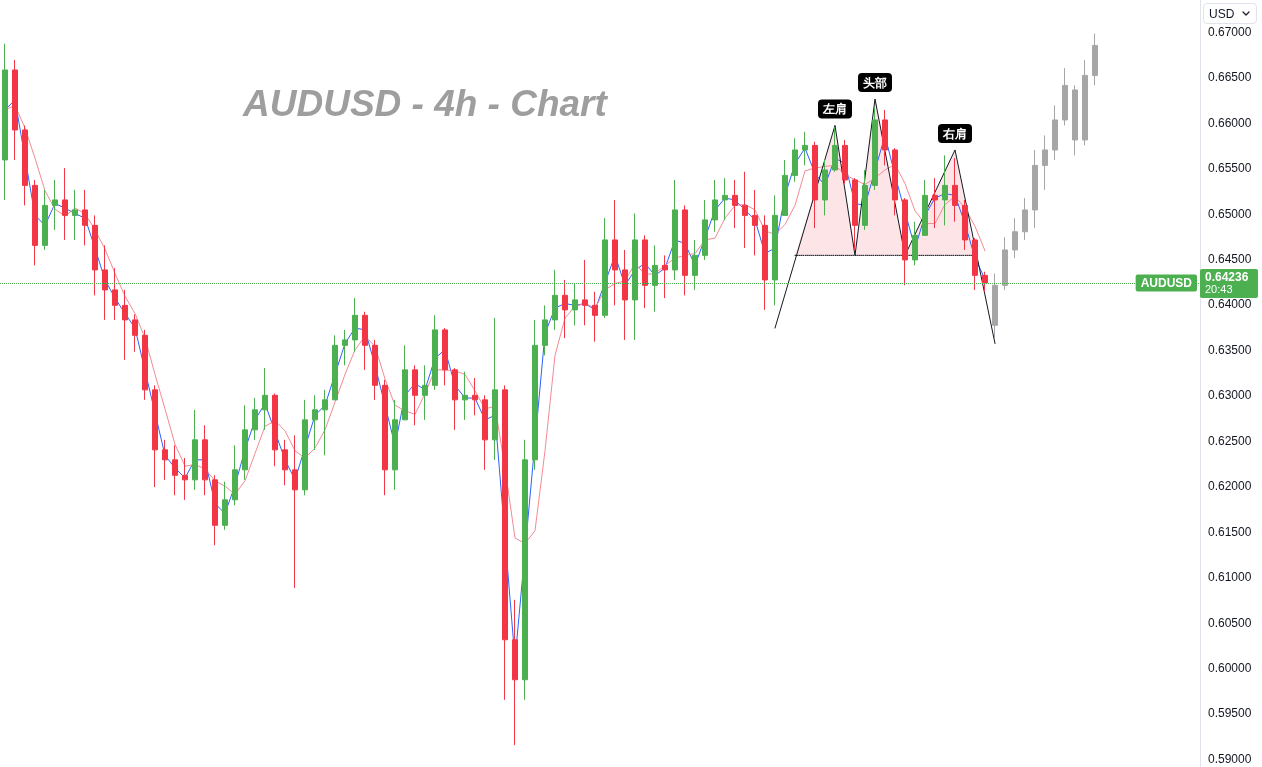 The height and width of the screenshot is (767, 1262). I want to click on y-tick-label: 0.65000, so click(1230, 213).